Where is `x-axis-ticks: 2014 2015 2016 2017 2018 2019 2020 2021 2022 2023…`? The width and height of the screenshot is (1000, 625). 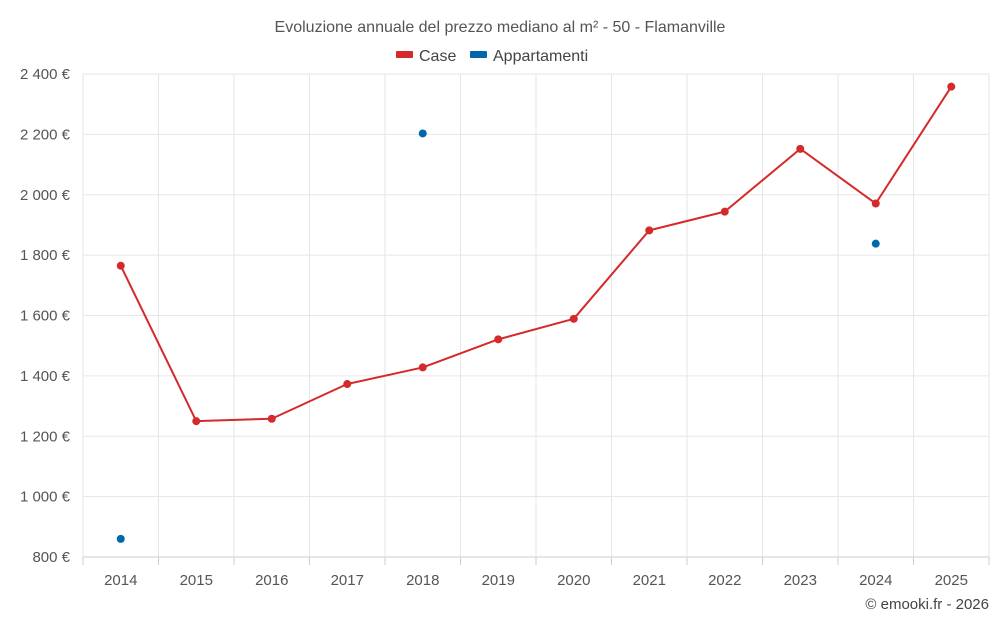 x-axis-ticks: 2014 2015 2016 2017 2018 2019 2020 2021 2022 2023… is located at coordinates (536, 580).